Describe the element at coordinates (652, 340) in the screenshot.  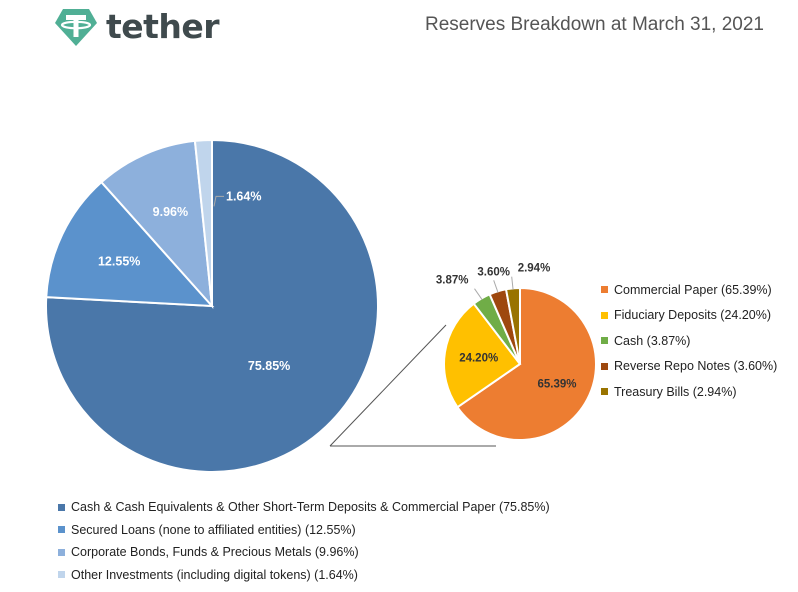
I see `legend-label: Cash (3.87%)` at that location.